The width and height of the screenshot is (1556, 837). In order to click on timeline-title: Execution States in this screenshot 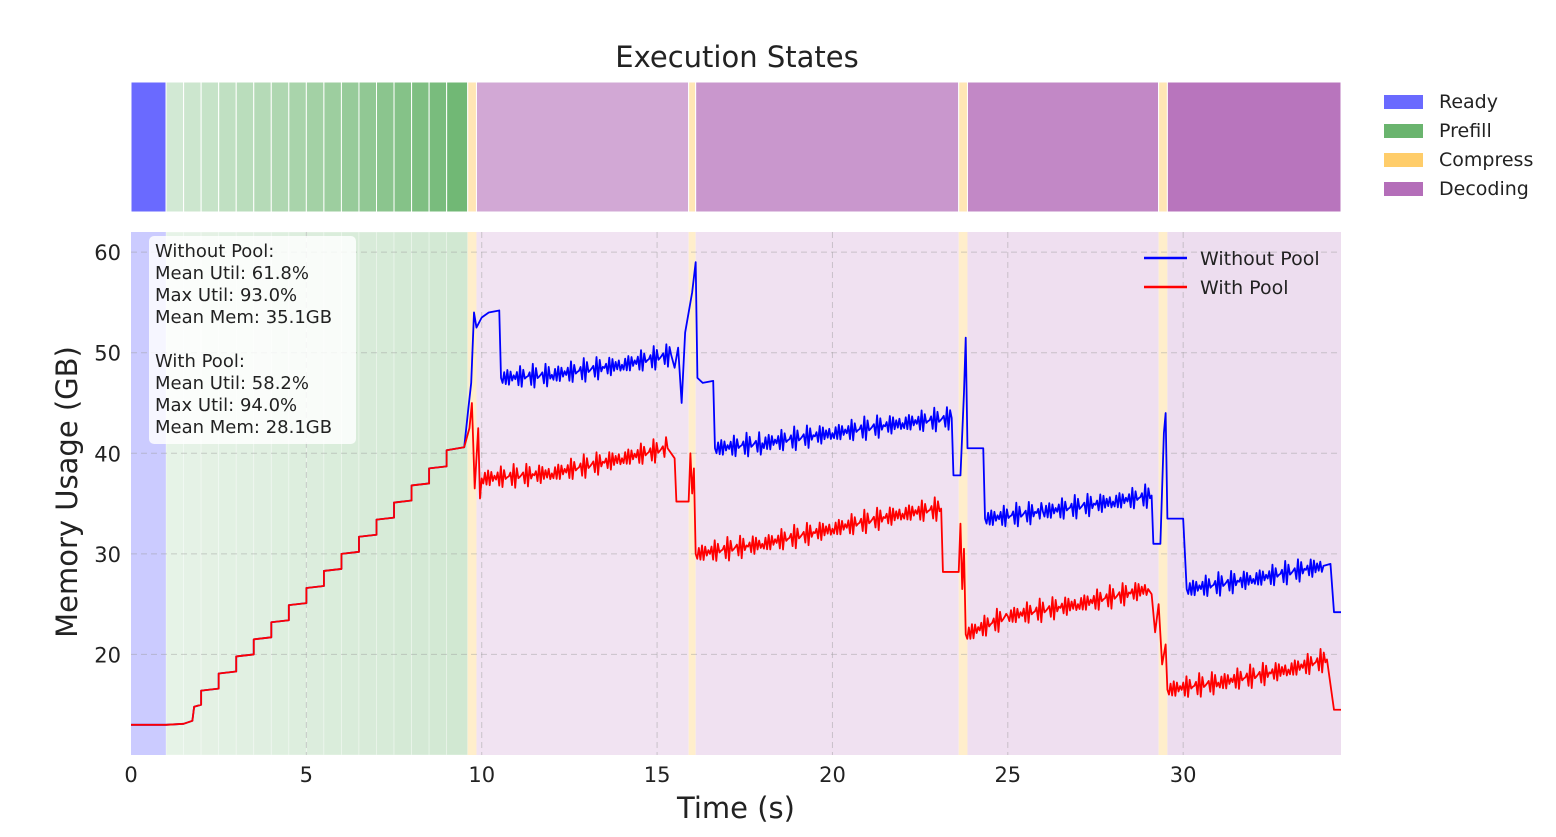, I will do `click(736, 57)`.